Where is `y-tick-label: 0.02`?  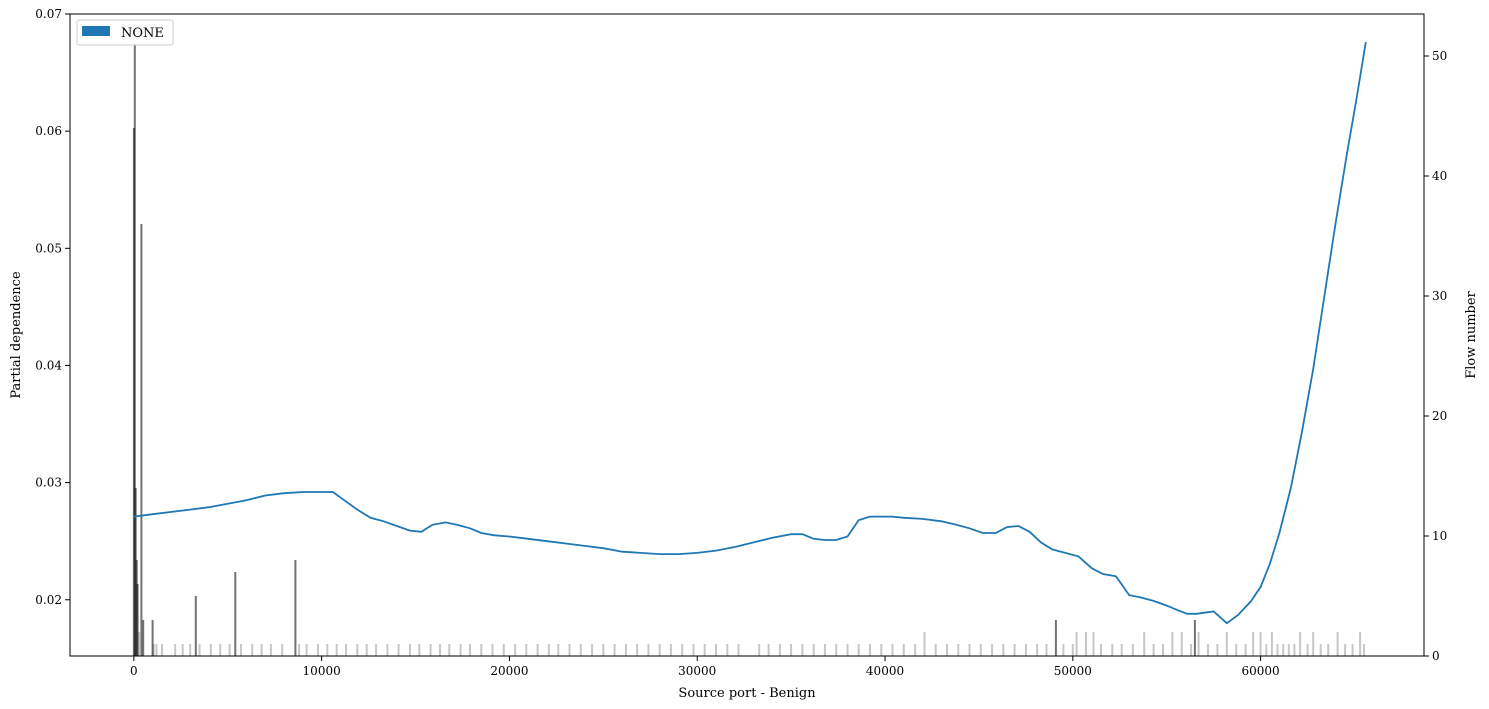 y-tick-label: 0.02 is located at coordinates (48, 600).